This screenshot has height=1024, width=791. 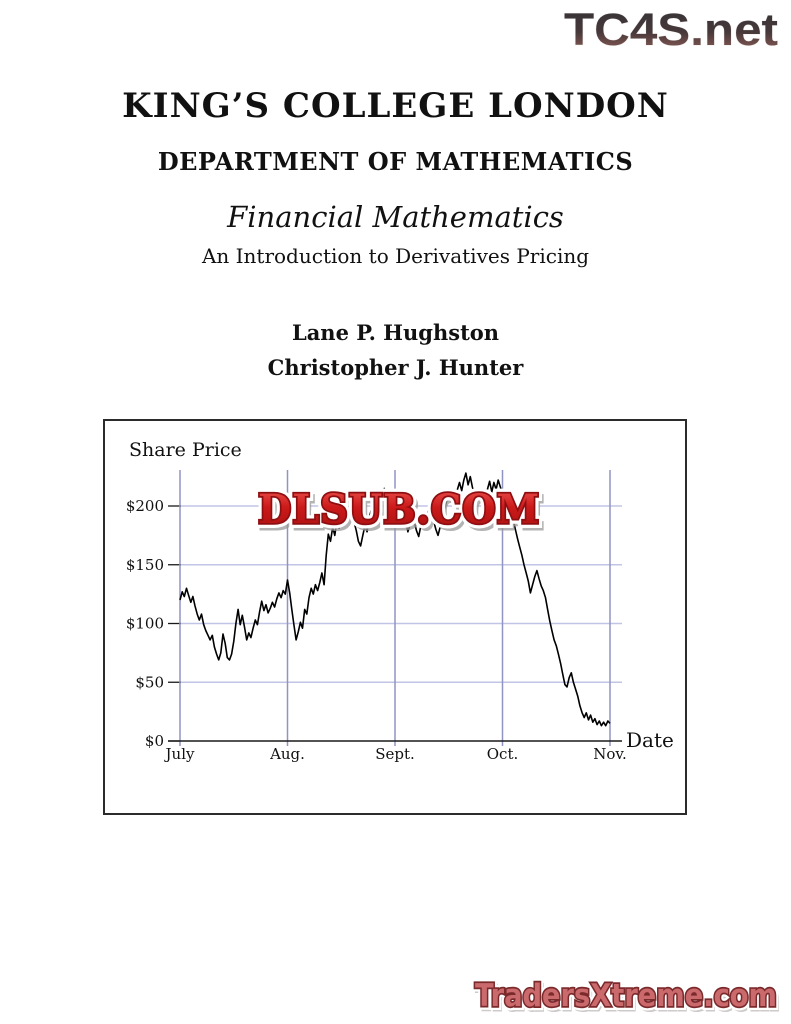 I want to click on watermark-traders-shadow: TradersXtreme.com, so click(x=628, y=999).